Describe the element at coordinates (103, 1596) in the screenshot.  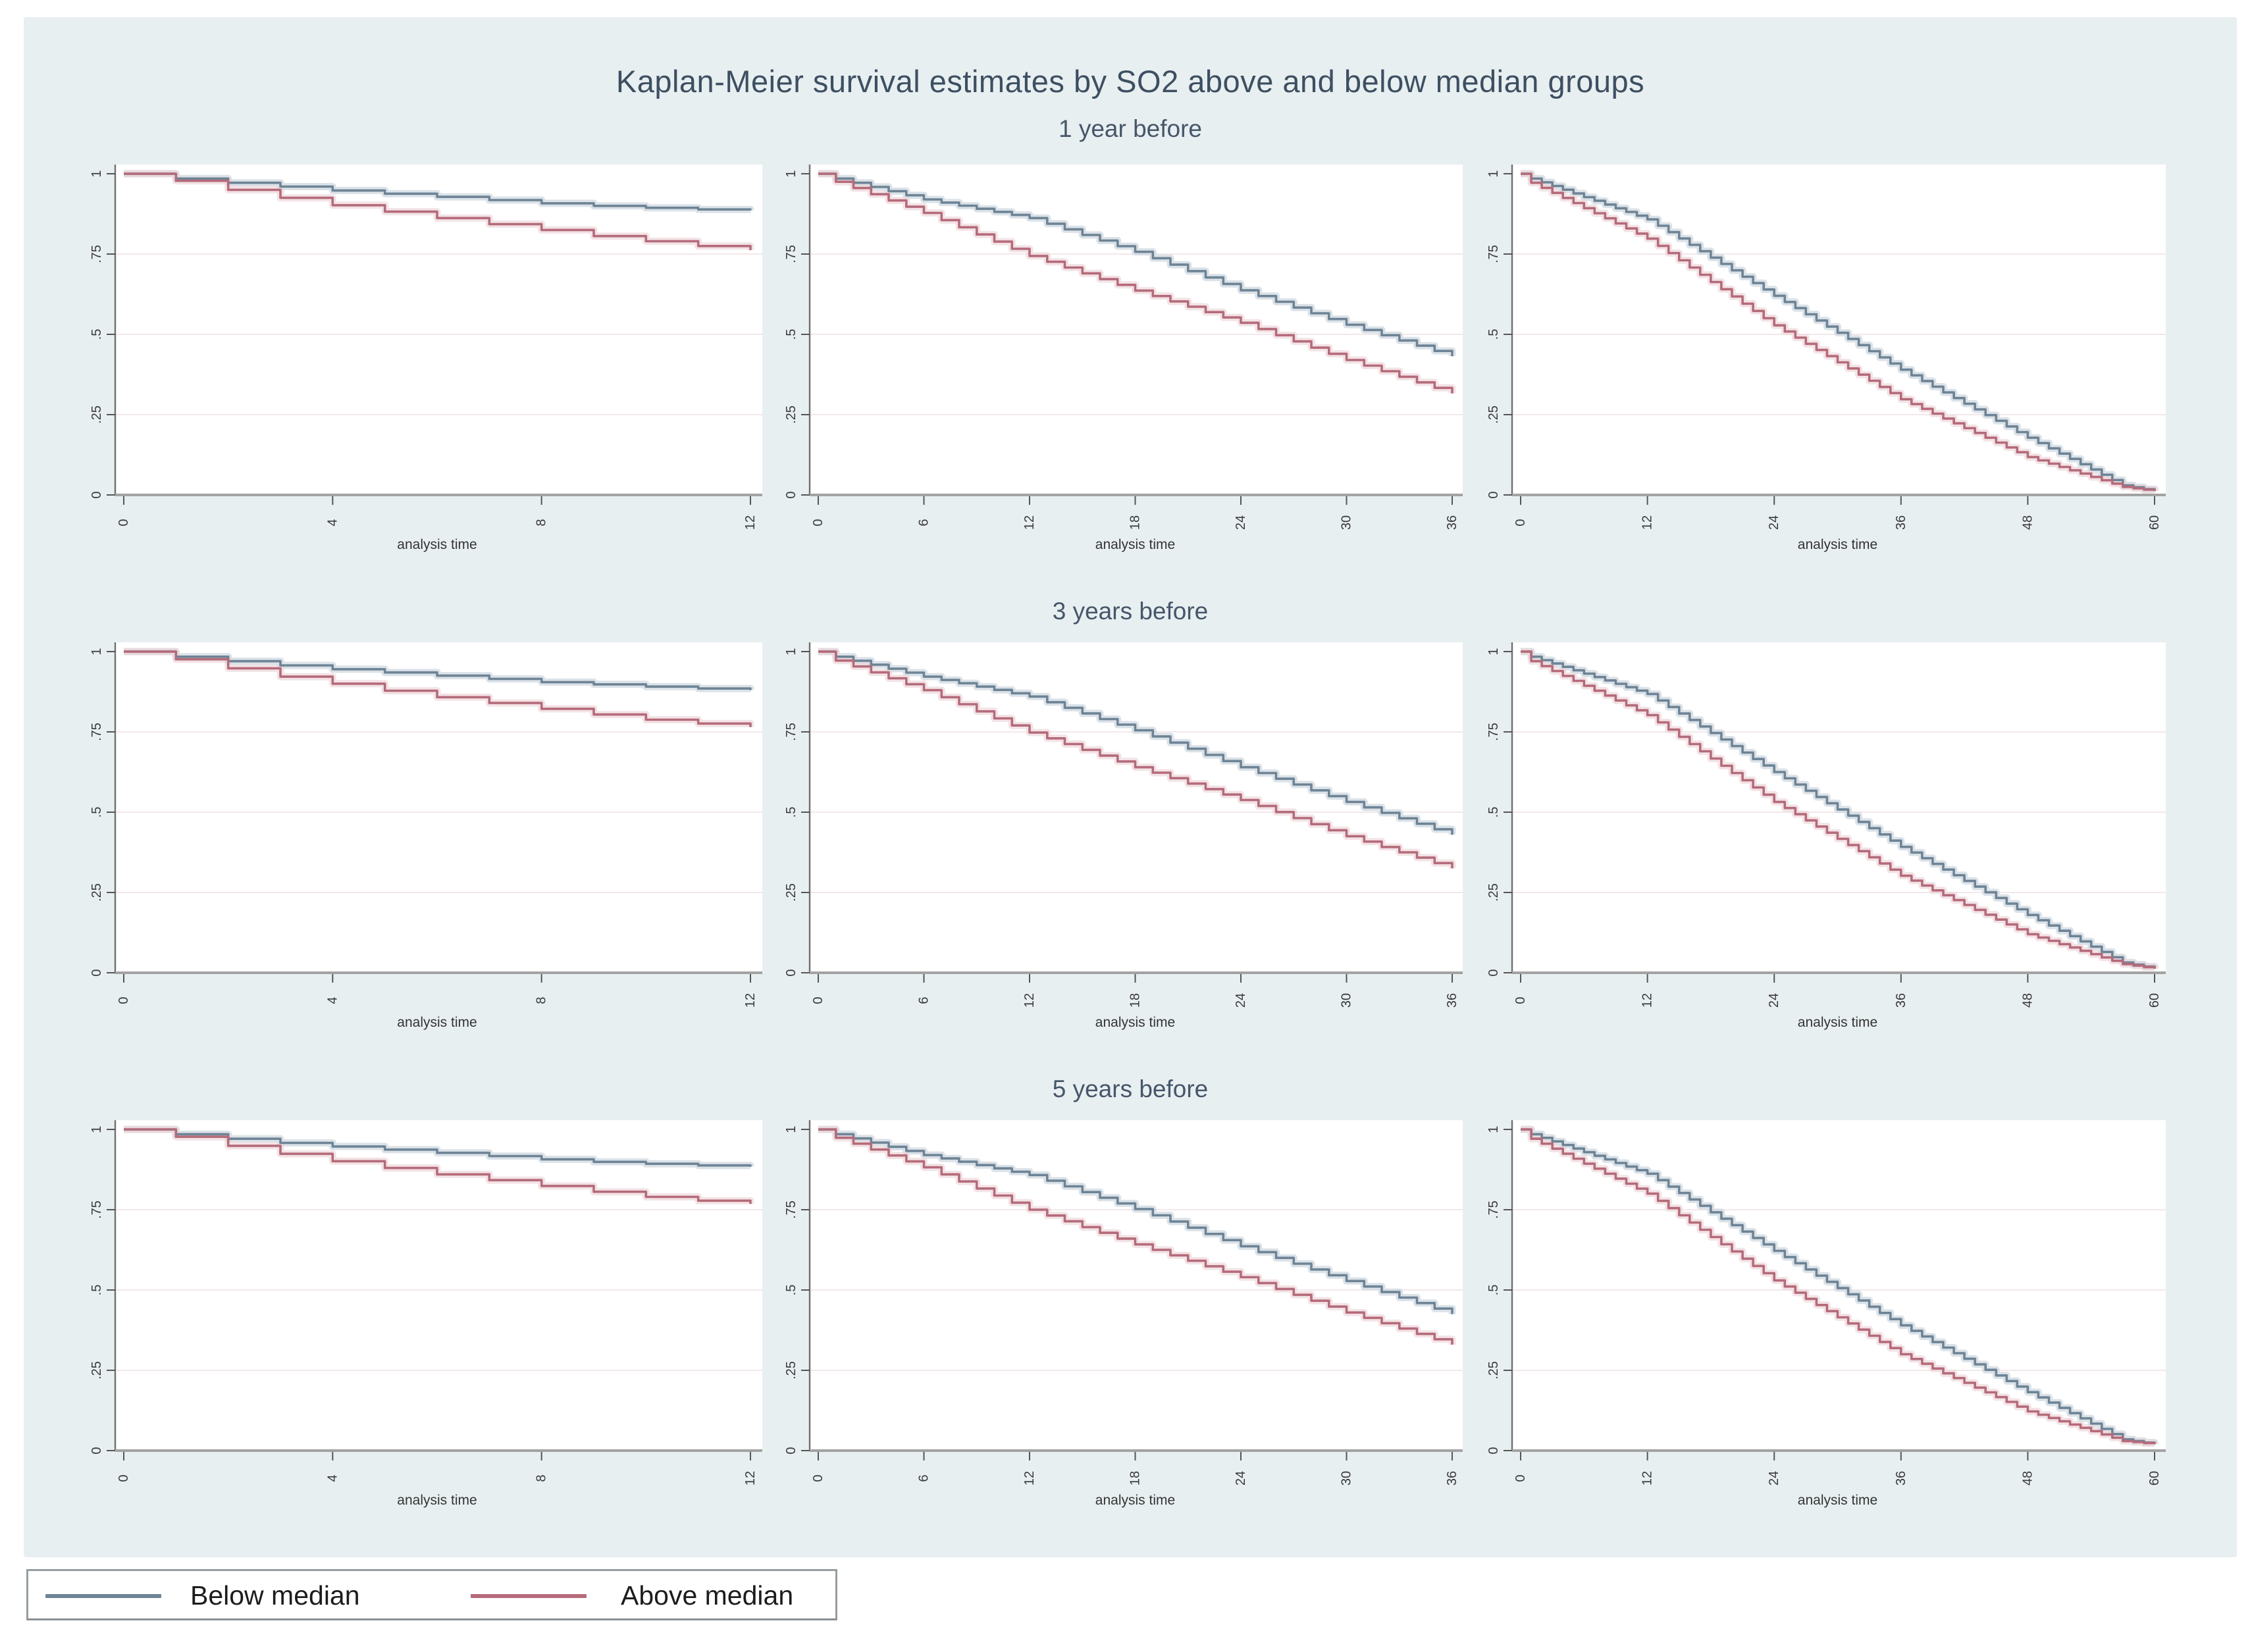
I see `below-median-line-icon` at that location.